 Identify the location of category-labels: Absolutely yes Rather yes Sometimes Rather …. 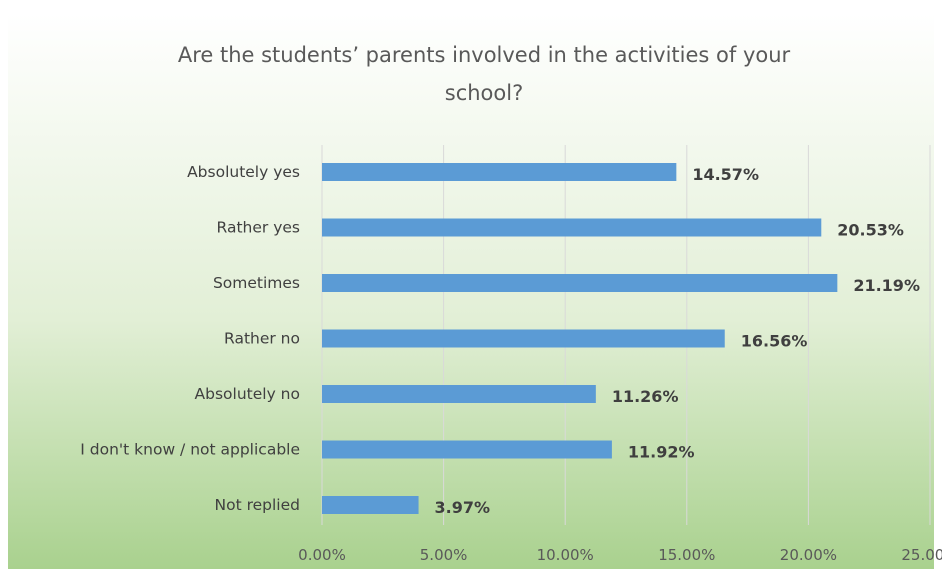
(190, 338).